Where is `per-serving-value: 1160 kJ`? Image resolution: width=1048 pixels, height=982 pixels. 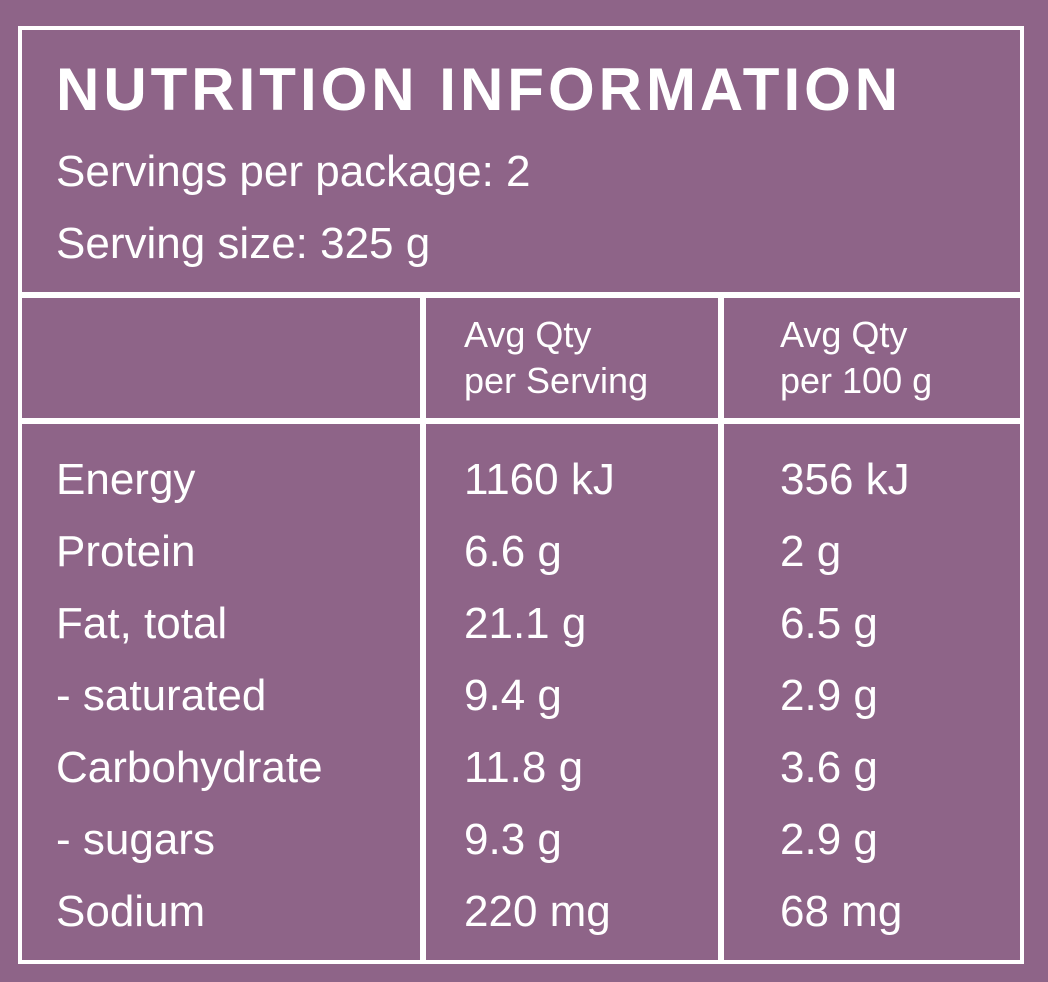 per-serving-value: 1160 kJ is located at coordinates (539, 479).